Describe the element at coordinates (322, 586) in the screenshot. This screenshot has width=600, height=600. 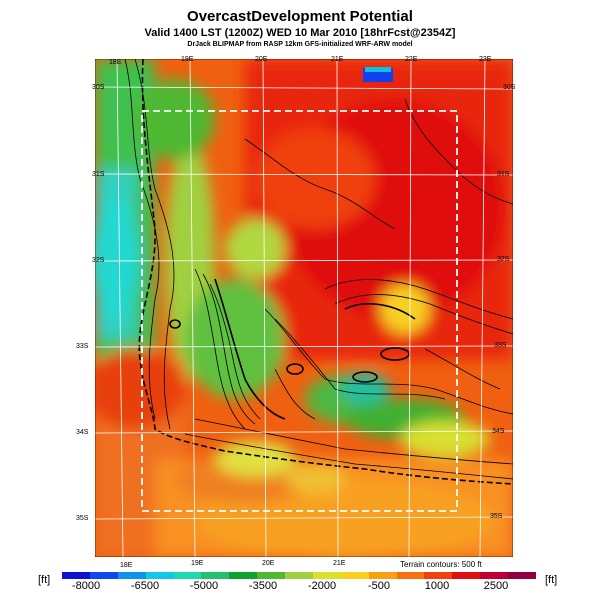
I see `colorbar-label: -2000` at that location.